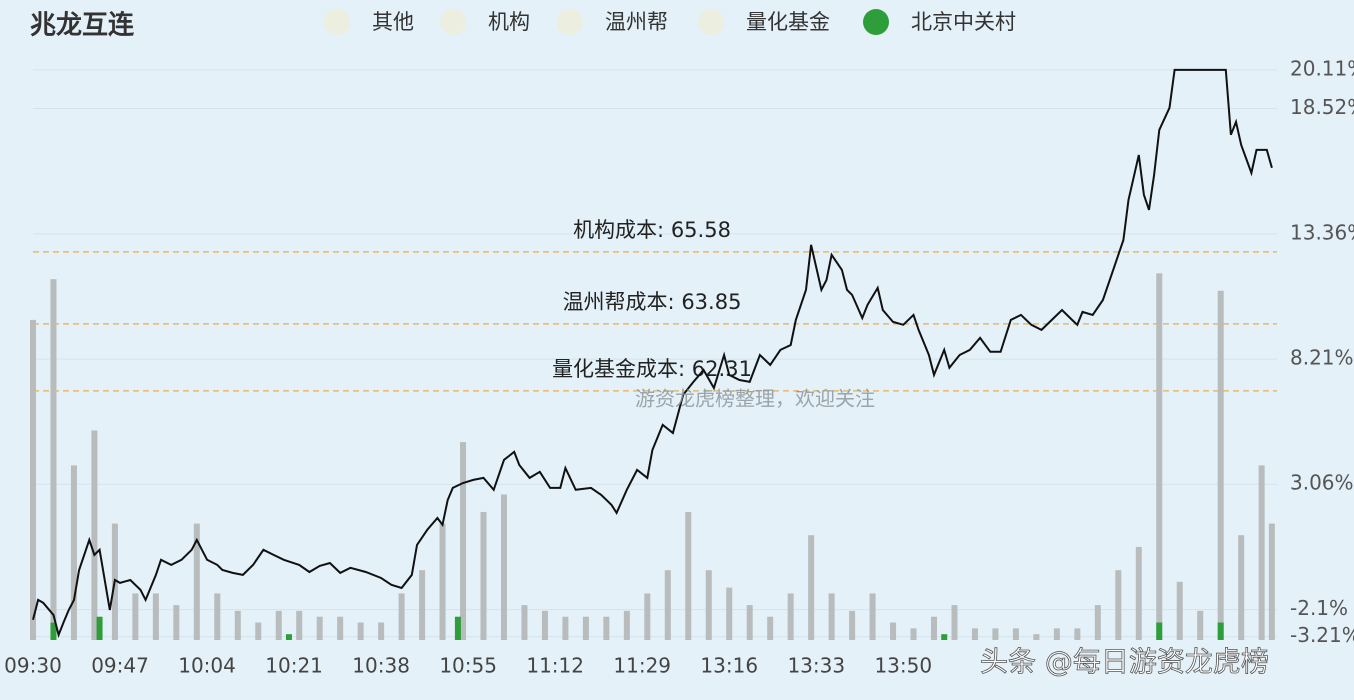 This screenshot has height=700, width=1354. What do you see at coordinates (555, 666) in the screenshot?
I see `x-tick-label: 11:12` at bounding box center [555, 666].